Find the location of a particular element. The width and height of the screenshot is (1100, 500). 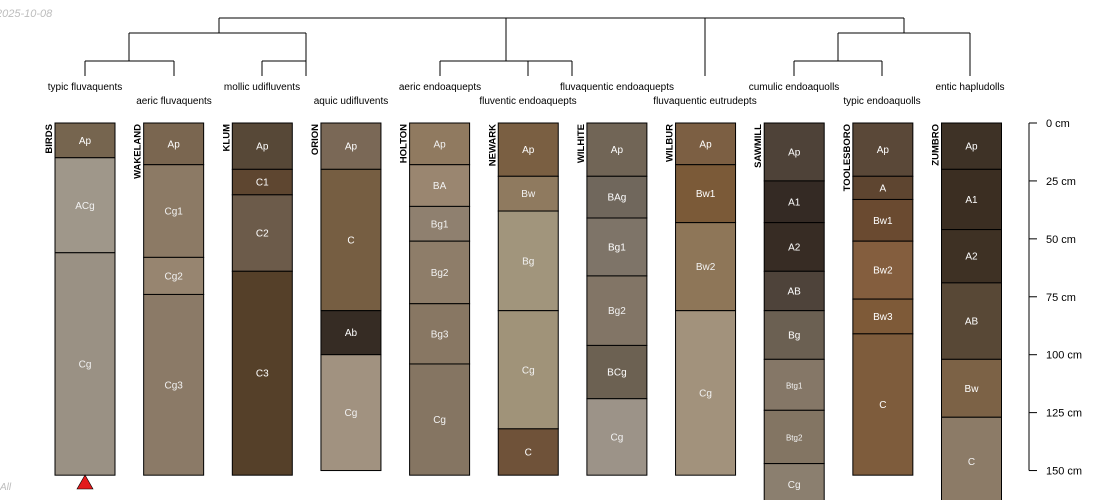

depth-tick-label: 75 cm is located at coordinates (1061, 298).